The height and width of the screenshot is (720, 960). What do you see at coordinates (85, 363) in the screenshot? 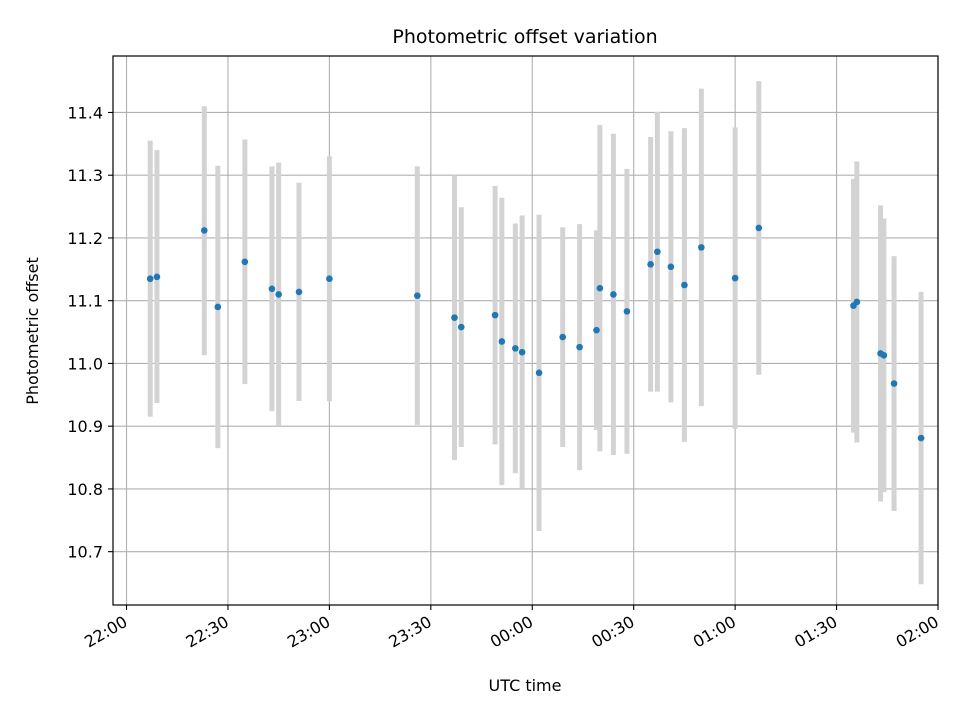
I see `y-tick-label: 11.0` at bounding box center [85, 363].